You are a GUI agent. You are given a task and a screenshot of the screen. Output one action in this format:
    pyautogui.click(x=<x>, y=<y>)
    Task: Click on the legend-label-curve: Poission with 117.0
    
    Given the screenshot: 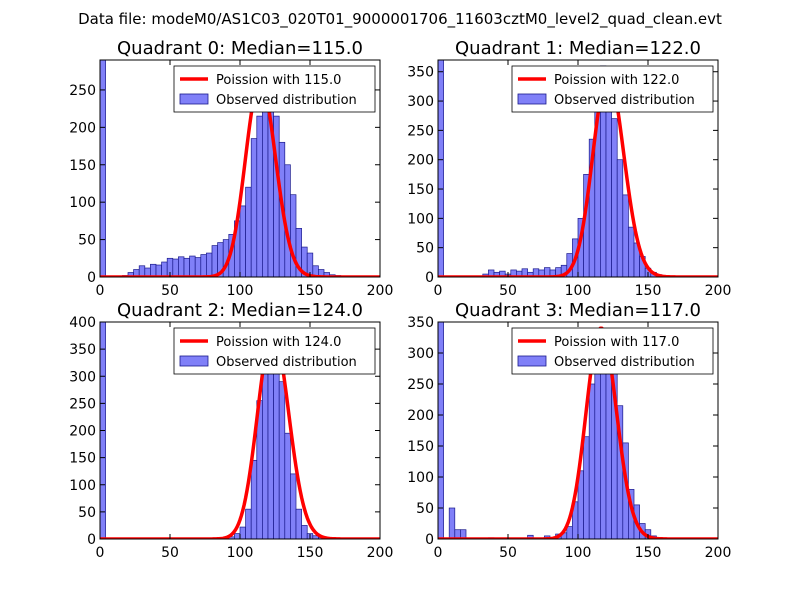 What is the action you would take?
    pyautogui.click(x=616, y=342)
    